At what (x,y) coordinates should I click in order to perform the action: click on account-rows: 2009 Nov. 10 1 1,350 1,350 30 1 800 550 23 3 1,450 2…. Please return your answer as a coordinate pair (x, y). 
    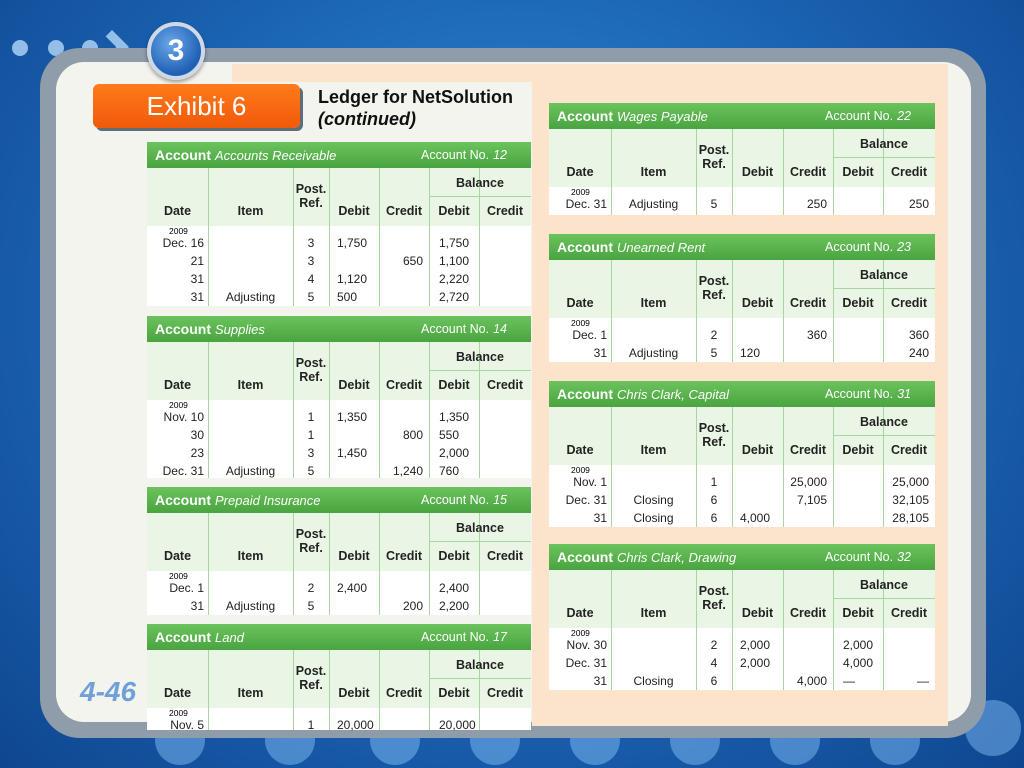
    Looking at the image, I should click on (339, 439).